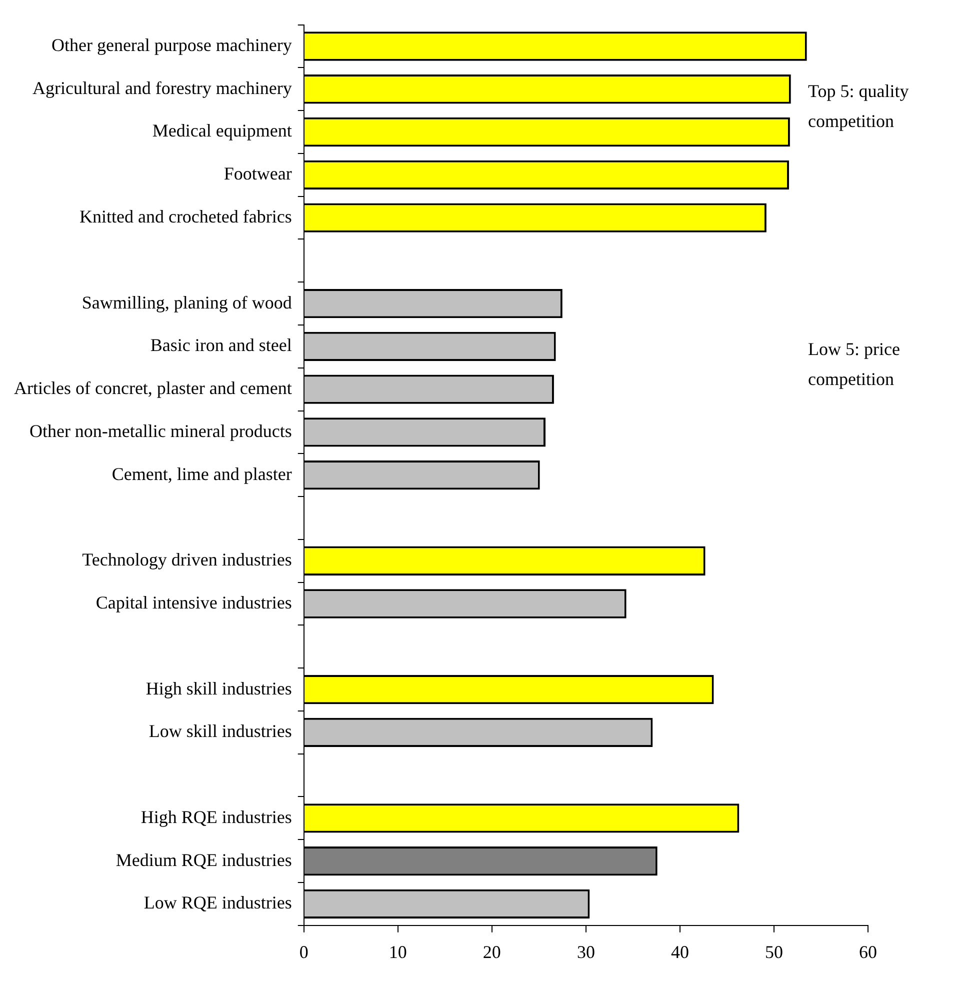 This screenshot has height=985, width=961. I want to click on y-tick-label: Articles of concret, plaster and cement, so click(153, 388).